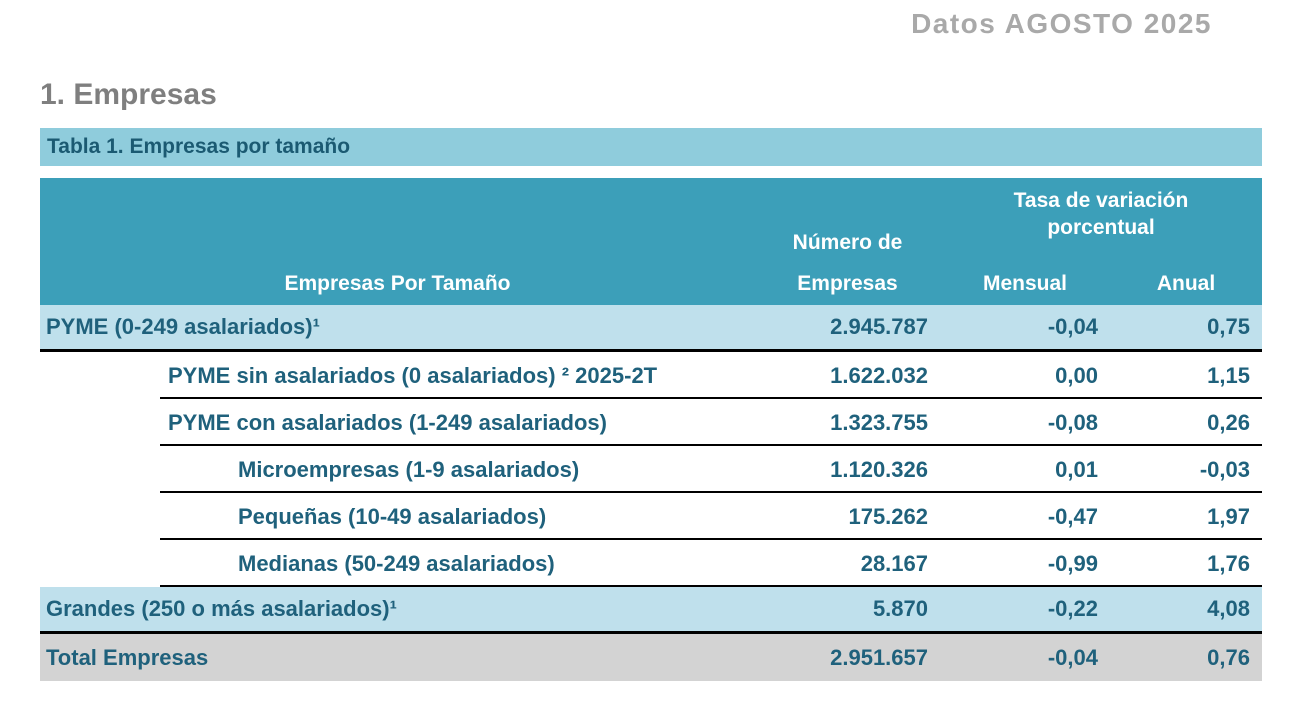 The image size is (1300, 704). Describe the element at coordinates (1061, 23) in the screenshot. I see `report-date-watermark: Datos AGOSTO 2025` at that location.